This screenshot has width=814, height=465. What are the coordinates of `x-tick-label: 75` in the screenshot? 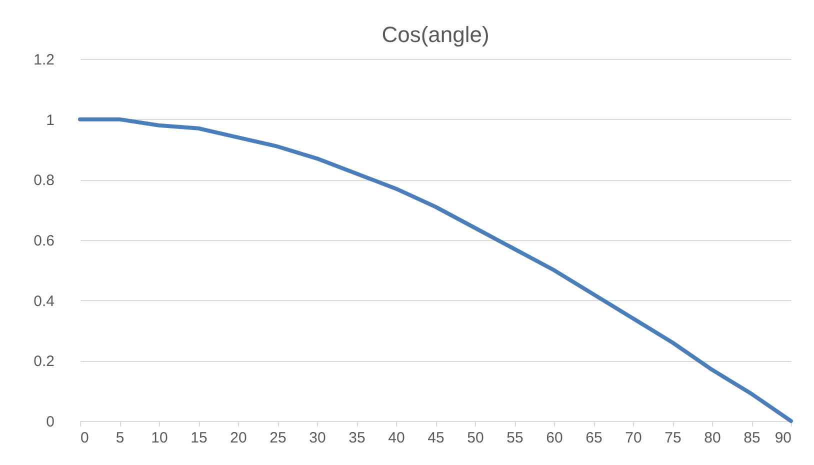 It's located at (673, 438).